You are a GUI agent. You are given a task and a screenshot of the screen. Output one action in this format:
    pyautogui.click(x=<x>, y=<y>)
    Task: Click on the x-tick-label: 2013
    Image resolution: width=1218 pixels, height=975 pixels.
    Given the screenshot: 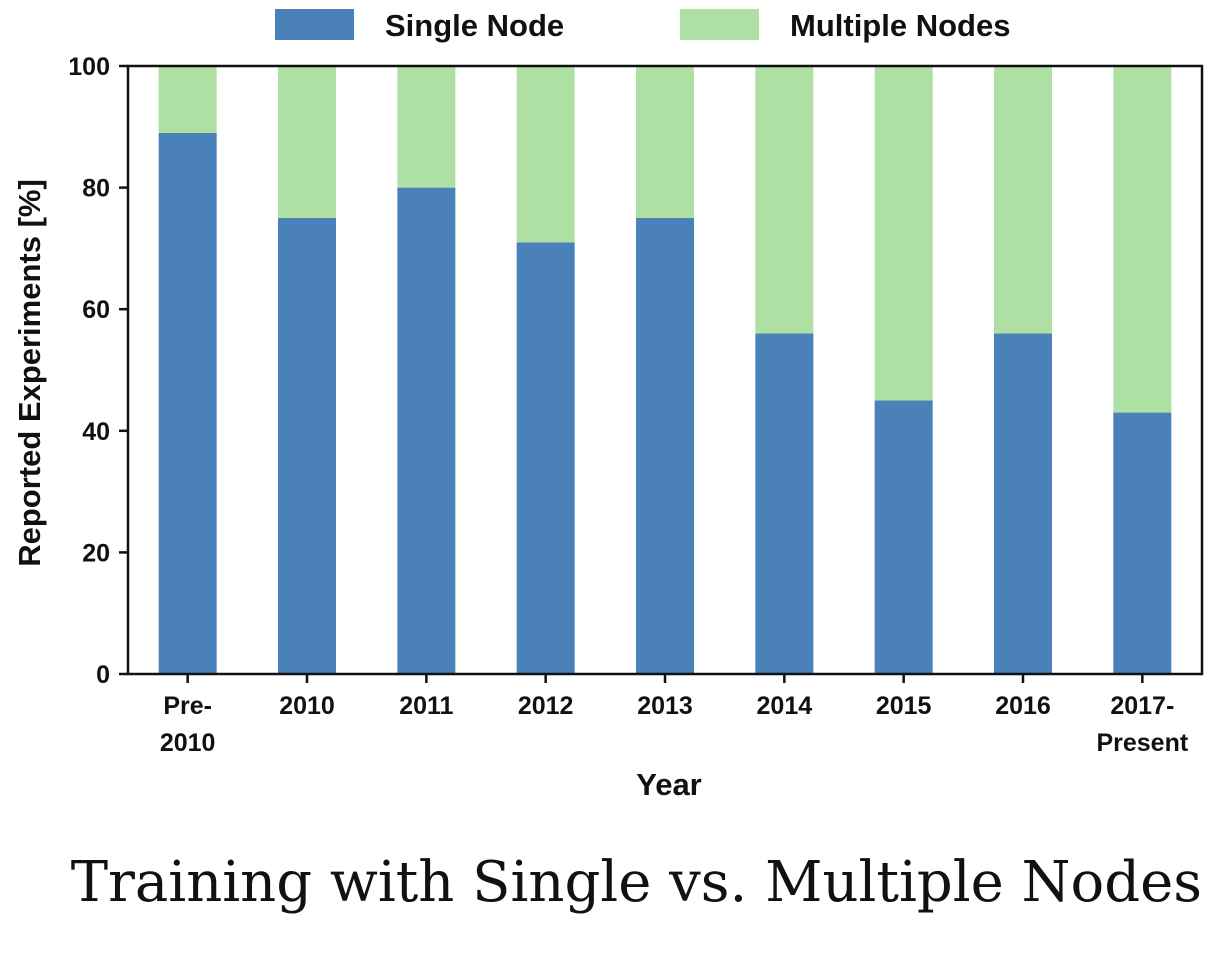 What is the action you would take?
    pyautogui.click(x=665, y=706)
    